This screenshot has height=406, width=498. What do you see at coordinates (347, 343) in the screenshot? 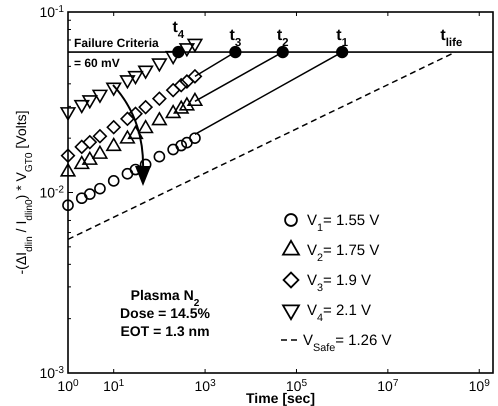
I see `legend-label: V$_{Safe}$= 1.26 V` at bounding box center [347, 343].